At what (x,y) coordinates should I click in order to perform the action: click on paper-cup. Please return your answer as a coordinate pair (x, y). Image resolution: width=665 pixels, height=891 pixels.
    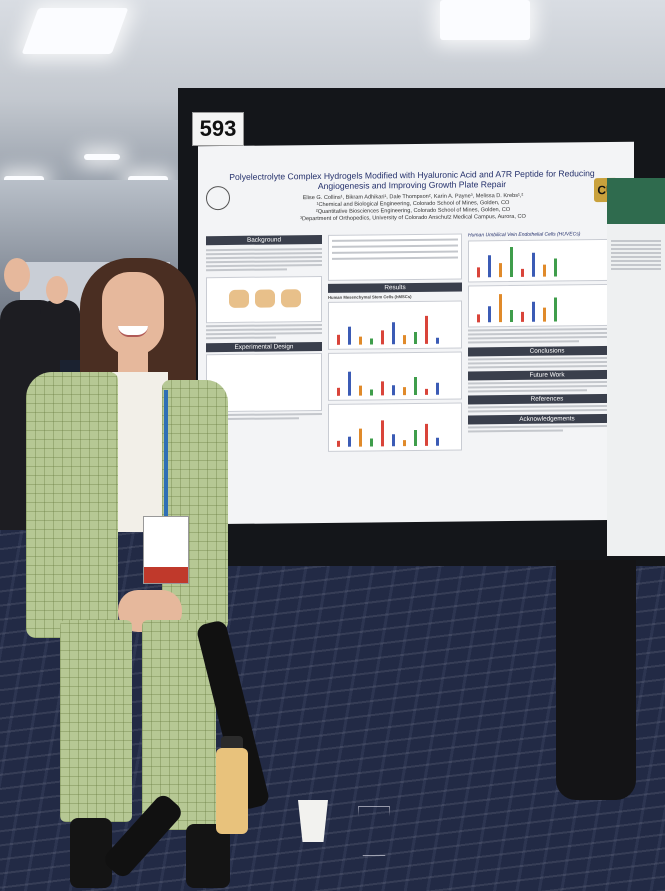
    Looking at the image, I should click on (313, 821).